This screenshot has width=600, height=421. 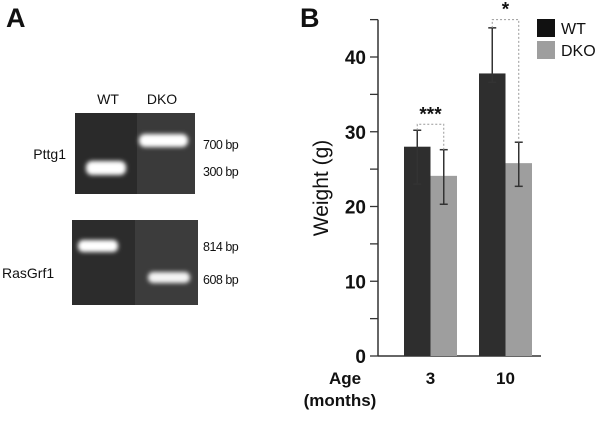 What do you see at coordinates (16, 18) in the screenshot?
I see `panel-a-label: A` at bounding box center [16, 18].